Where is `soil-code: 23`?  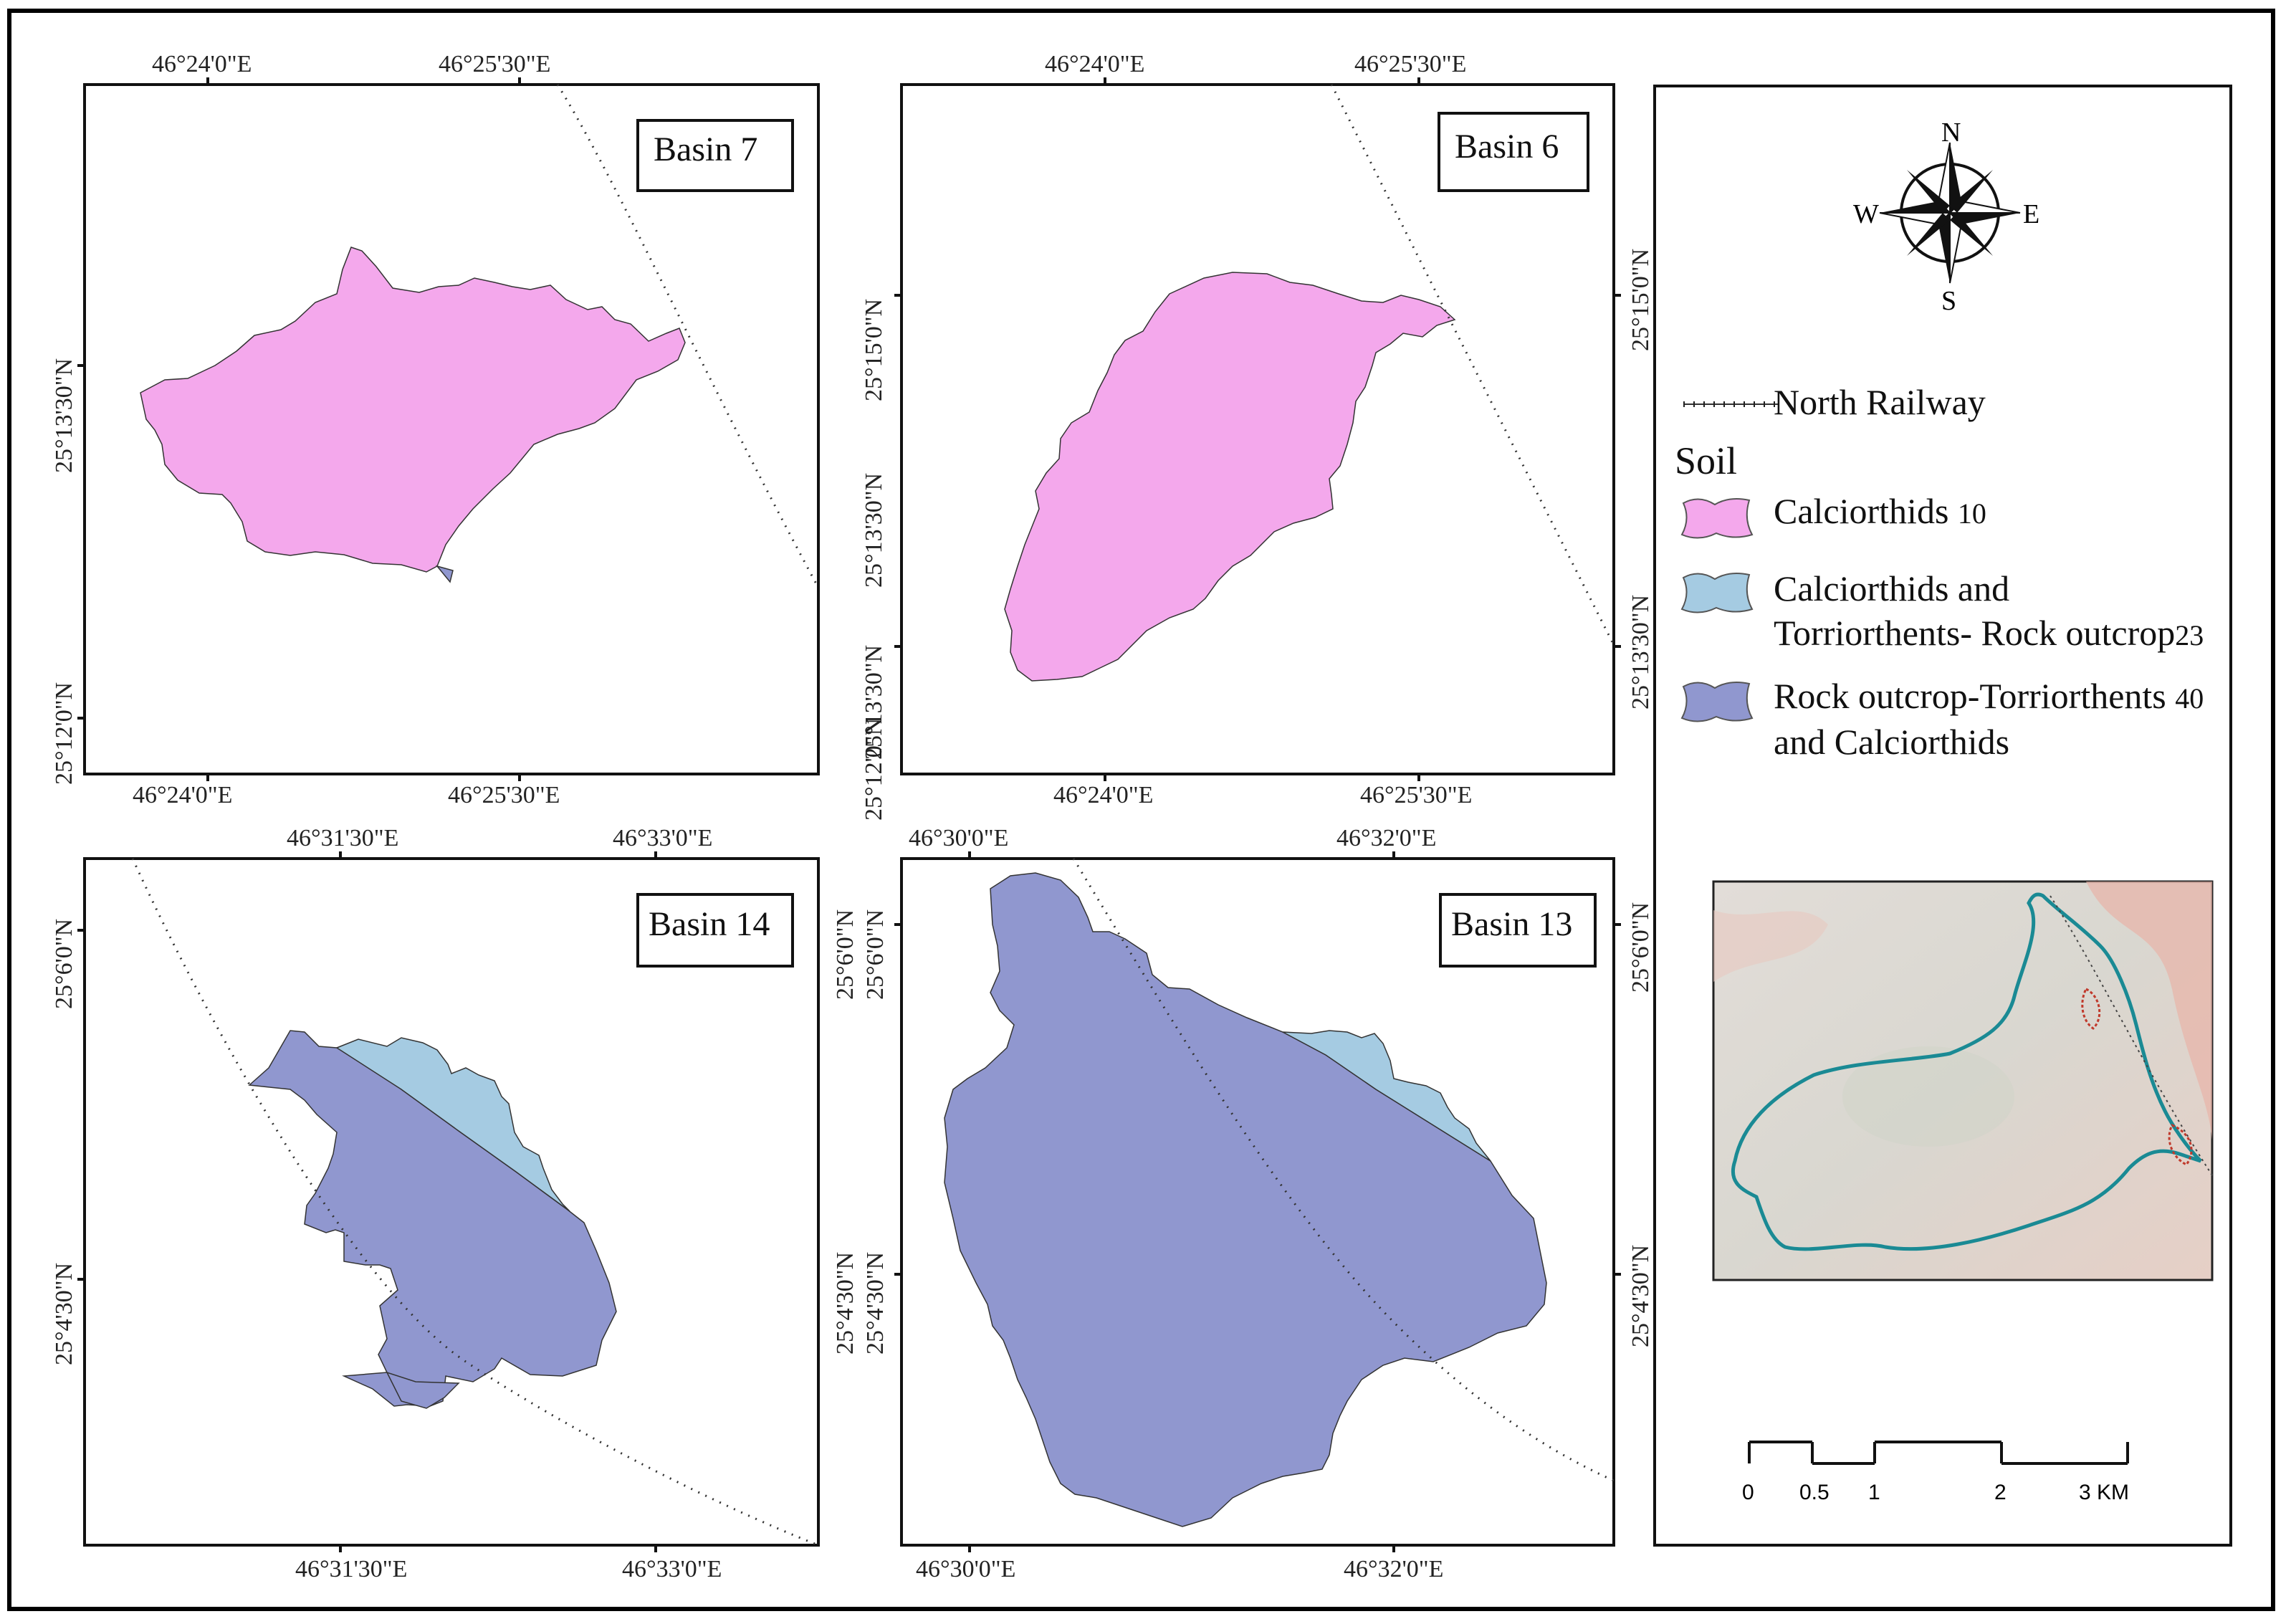
soil-code: 23 is located at coordinates (2190, 635).